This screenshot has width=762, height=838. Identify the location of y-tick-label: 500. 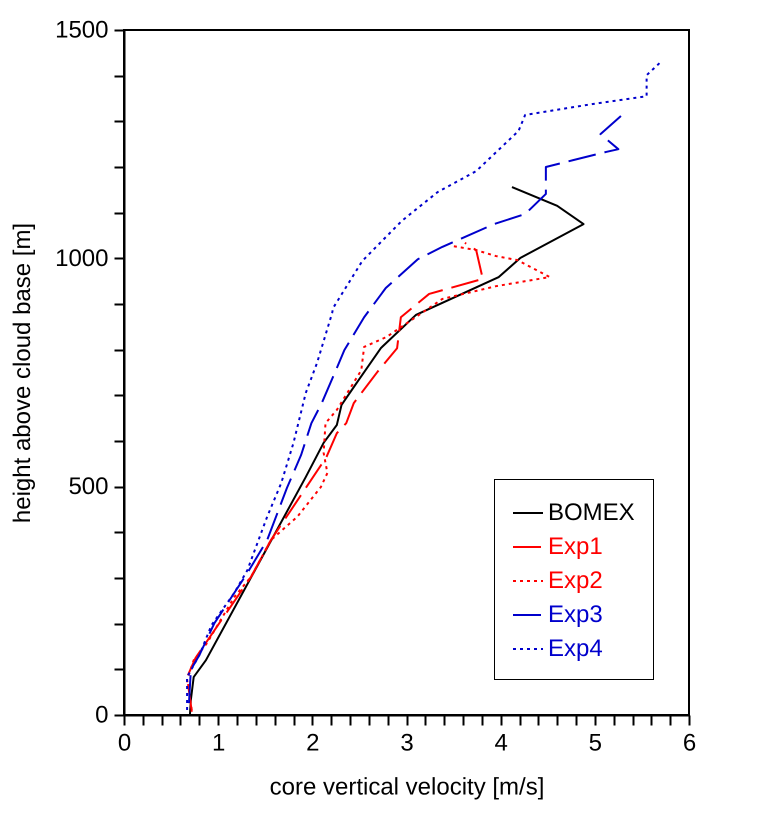
(88, 486).